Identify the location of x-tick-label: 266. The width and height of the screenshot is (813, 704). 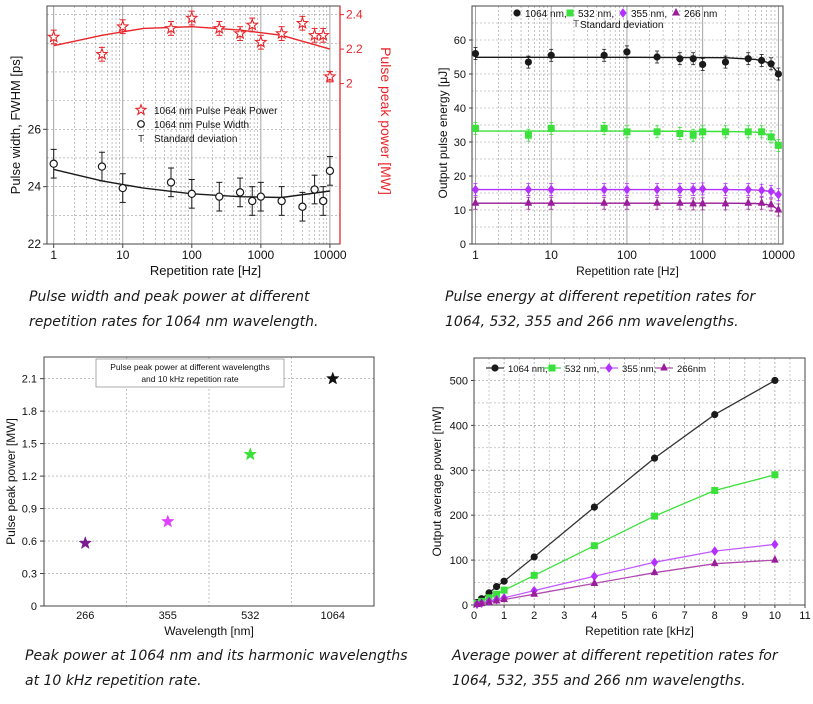
(85, 616).